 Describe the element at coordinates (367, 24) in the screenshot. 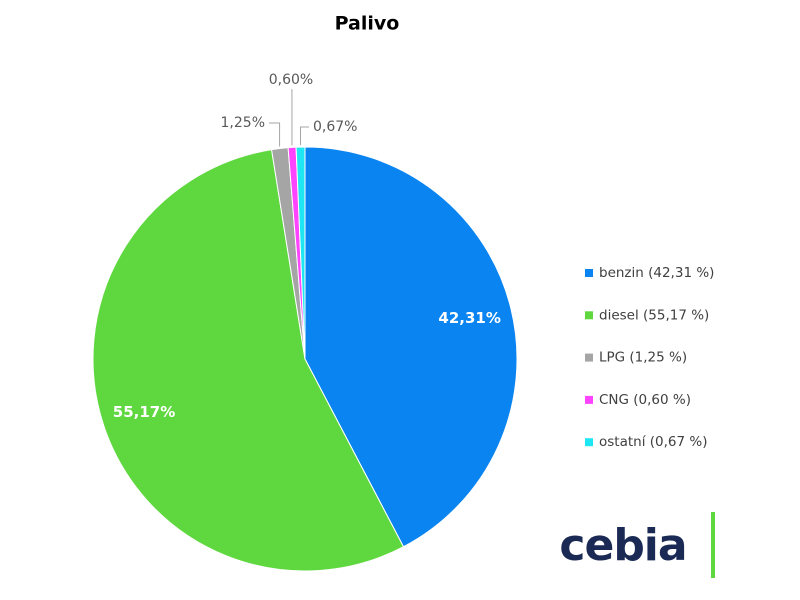

I see `chart-title: Palivo` at that location.